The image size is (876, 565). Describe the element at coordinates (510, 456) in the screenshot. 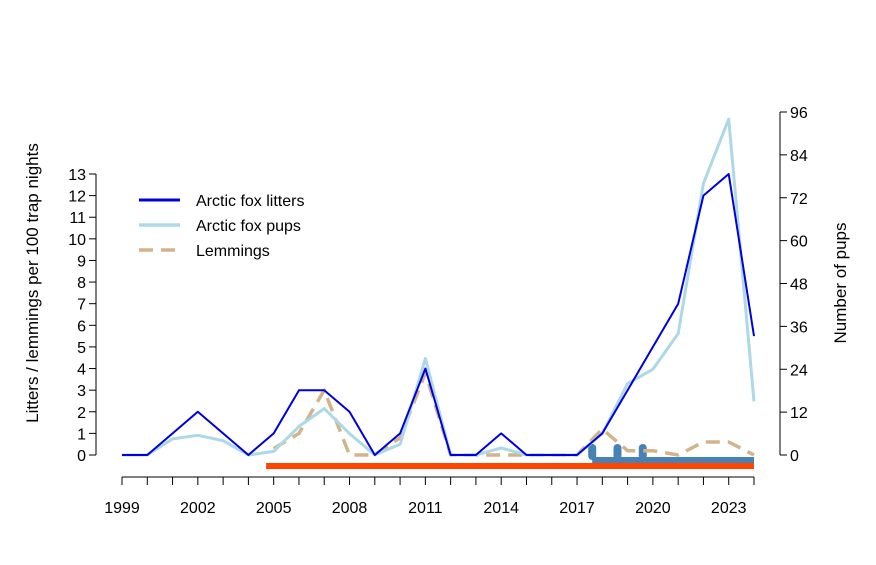

I see `monitoring-bars` at that location.